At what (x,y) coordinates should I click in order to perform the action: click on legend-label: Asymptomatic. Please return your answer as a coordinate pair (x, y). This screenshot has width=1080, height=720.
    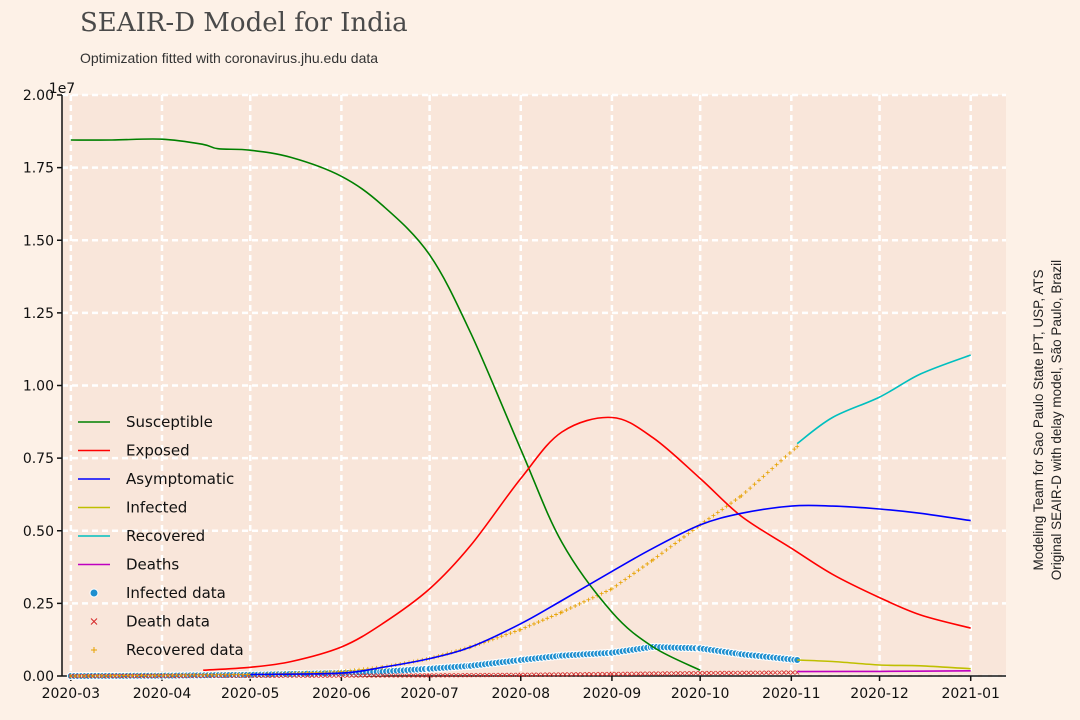
    Looking at the image, I should click on (180, 479).